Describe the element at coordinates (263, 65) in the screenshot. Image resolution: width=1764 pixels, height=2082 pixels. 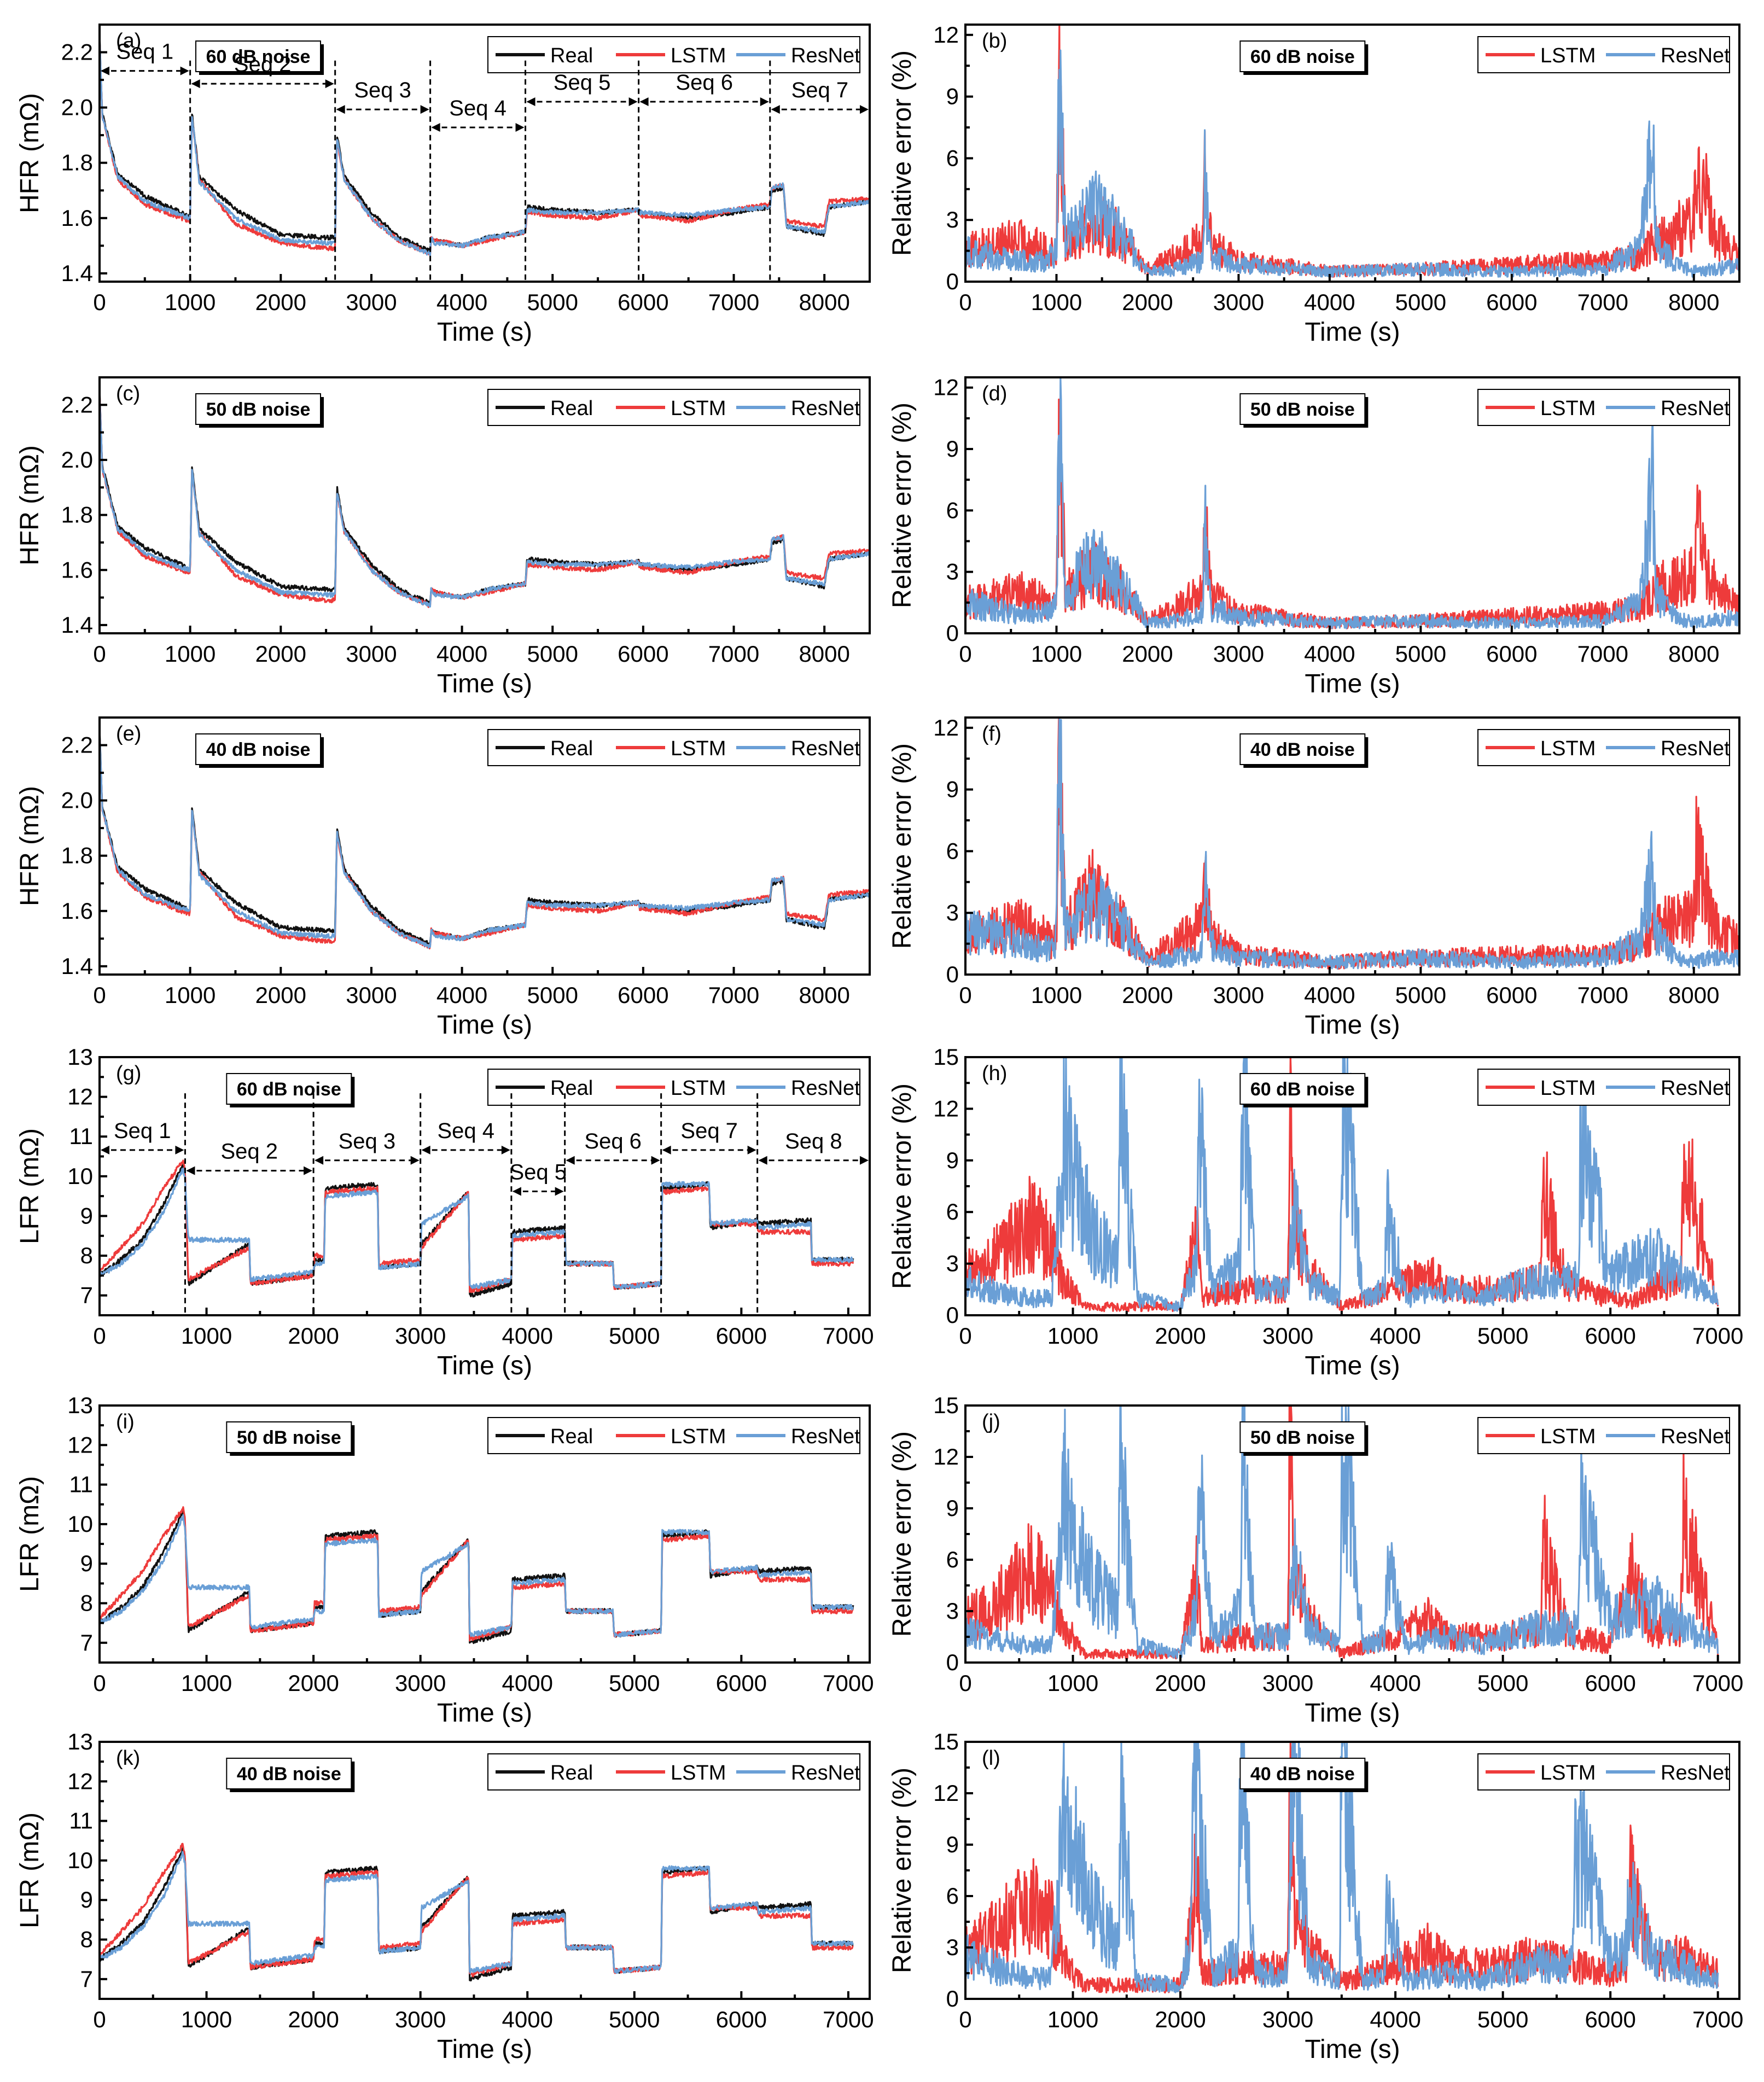
I see `sequence-label: Seq 2` at that location.